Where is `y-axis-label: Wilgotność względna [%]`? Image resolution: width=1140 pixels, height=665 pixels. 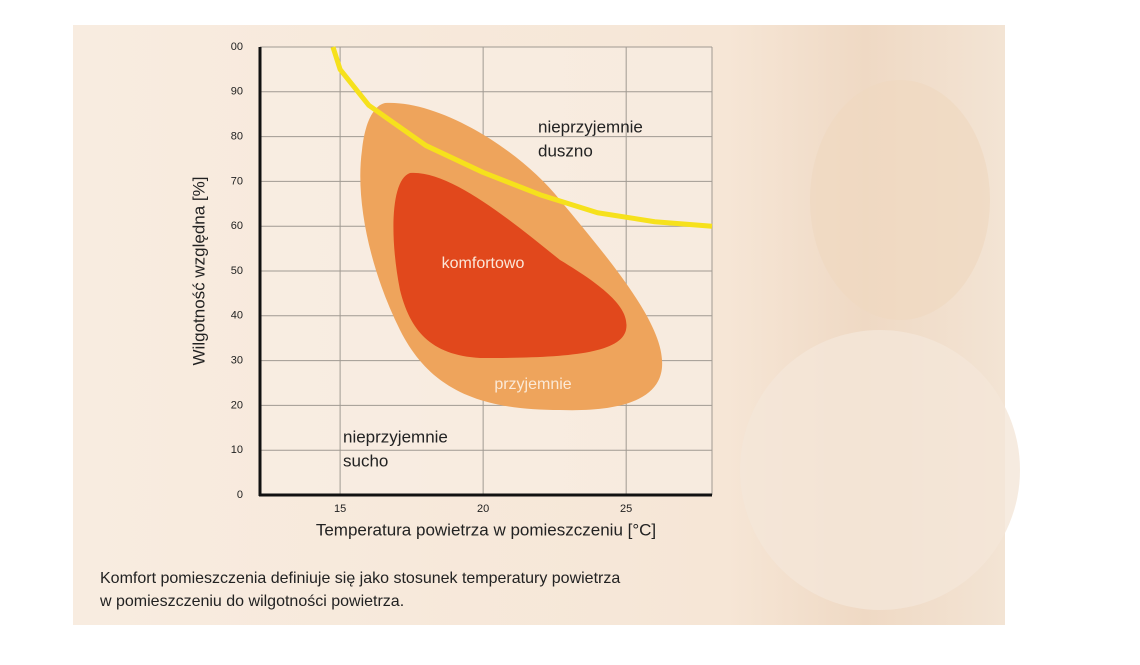 y-axis-label: Wilgotność względna [%] is located at coordinates (198, 271).